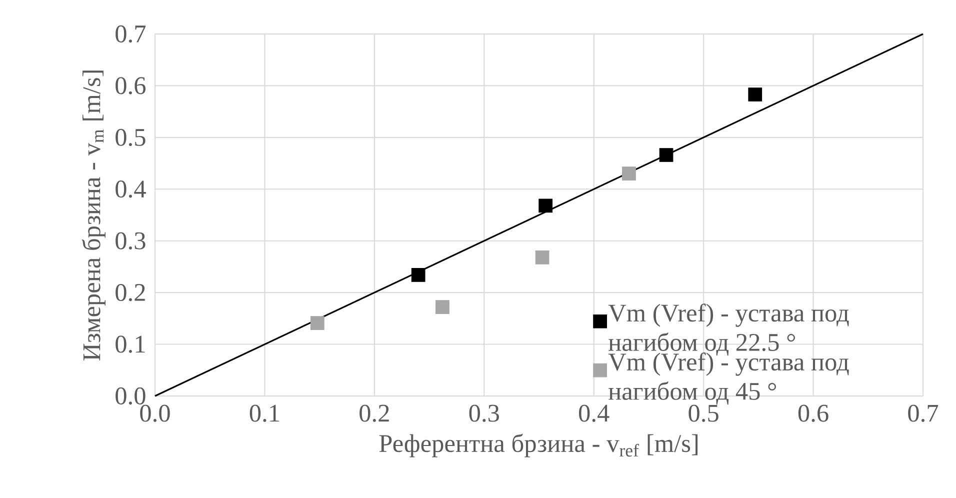 Image resolution: width=956 pixels, height=498 pixels. Describe the element at coordinates (703, 413) in the screenshot. I see `x-tick-label: 0.5` at that location.